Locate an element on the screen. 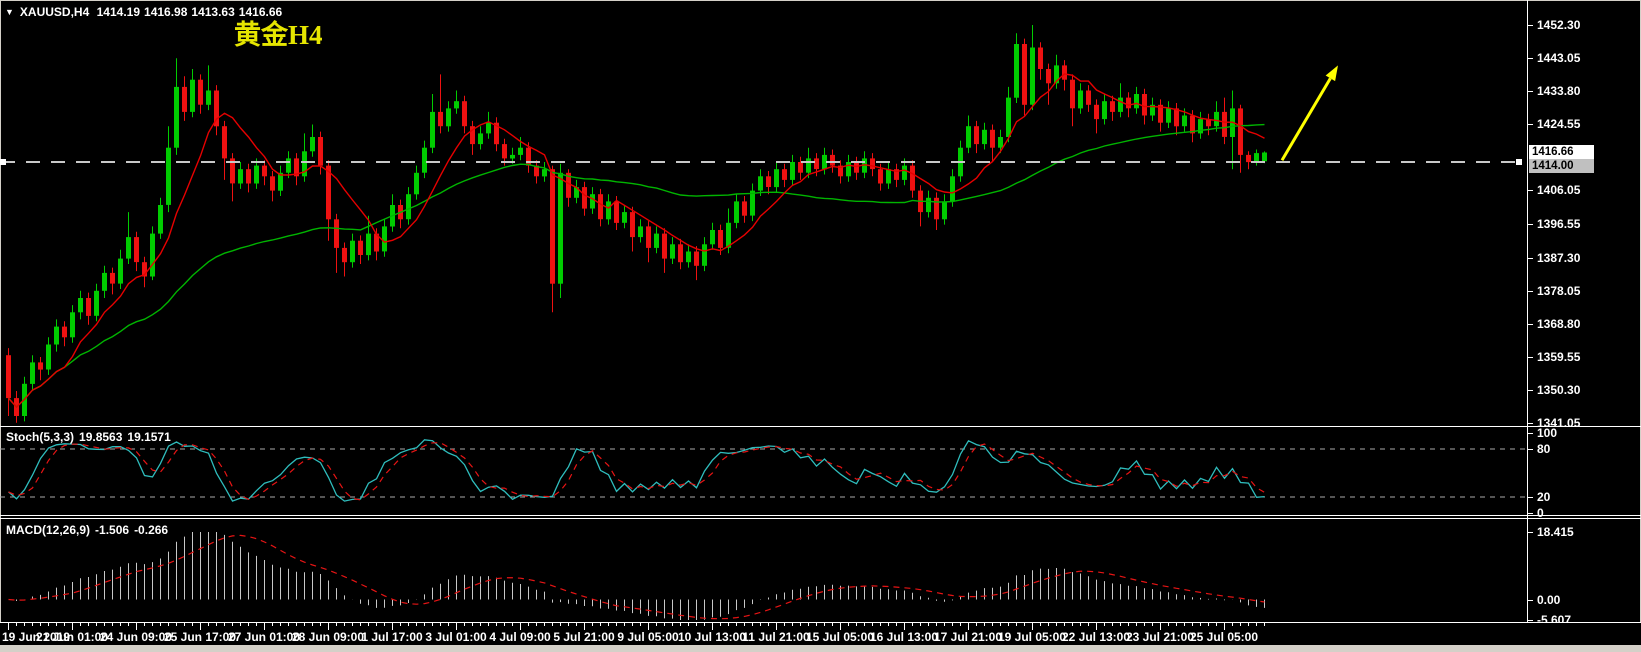 The height and width of the screenshot is (652, 1641). ohlc-open: 1414.19 is located at coordinates (118, 12).